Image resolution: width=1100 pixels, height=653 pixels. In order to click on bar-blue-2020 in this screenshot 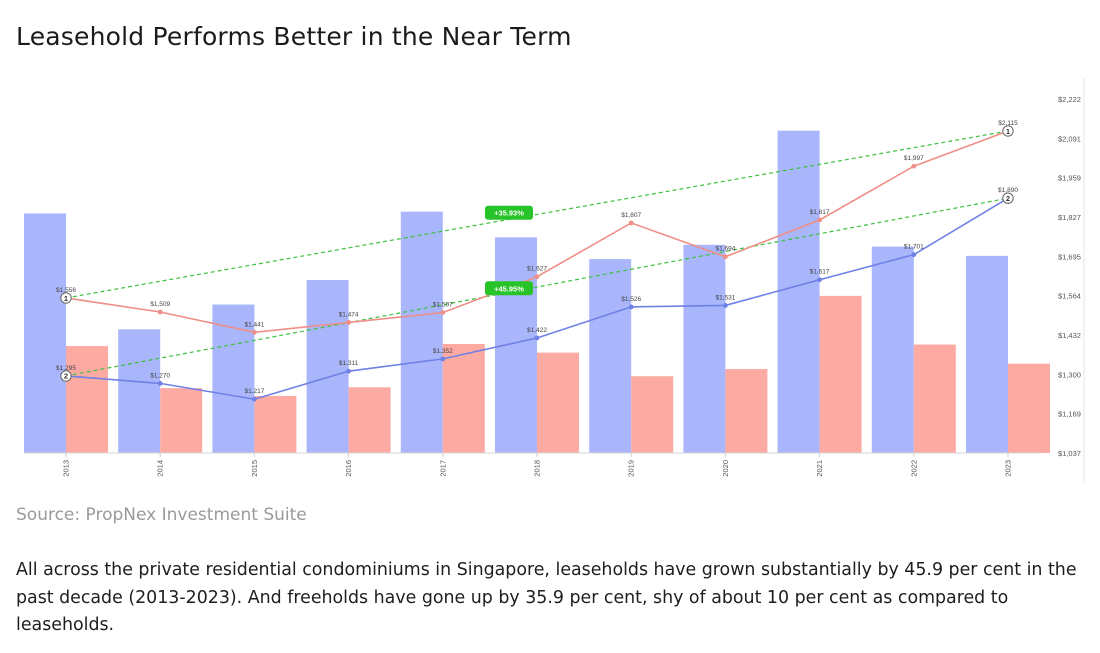, I will do `click(704, 348)`.